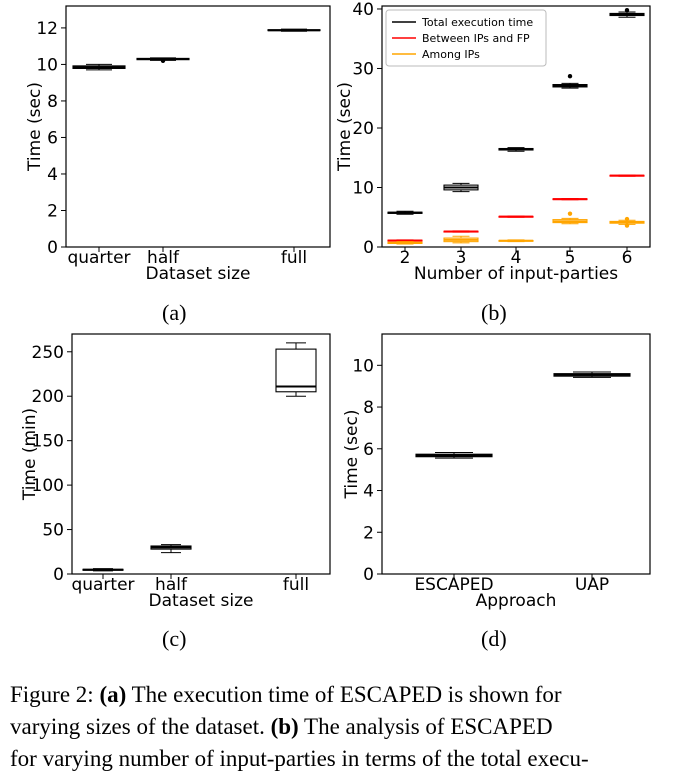 Image resolution: width=686 pixels, height=779 pixels. What do you see at coordinates (48, 353) in the screenshot?
I see `y-tick-label: 250` at bounding box center [48, 353].